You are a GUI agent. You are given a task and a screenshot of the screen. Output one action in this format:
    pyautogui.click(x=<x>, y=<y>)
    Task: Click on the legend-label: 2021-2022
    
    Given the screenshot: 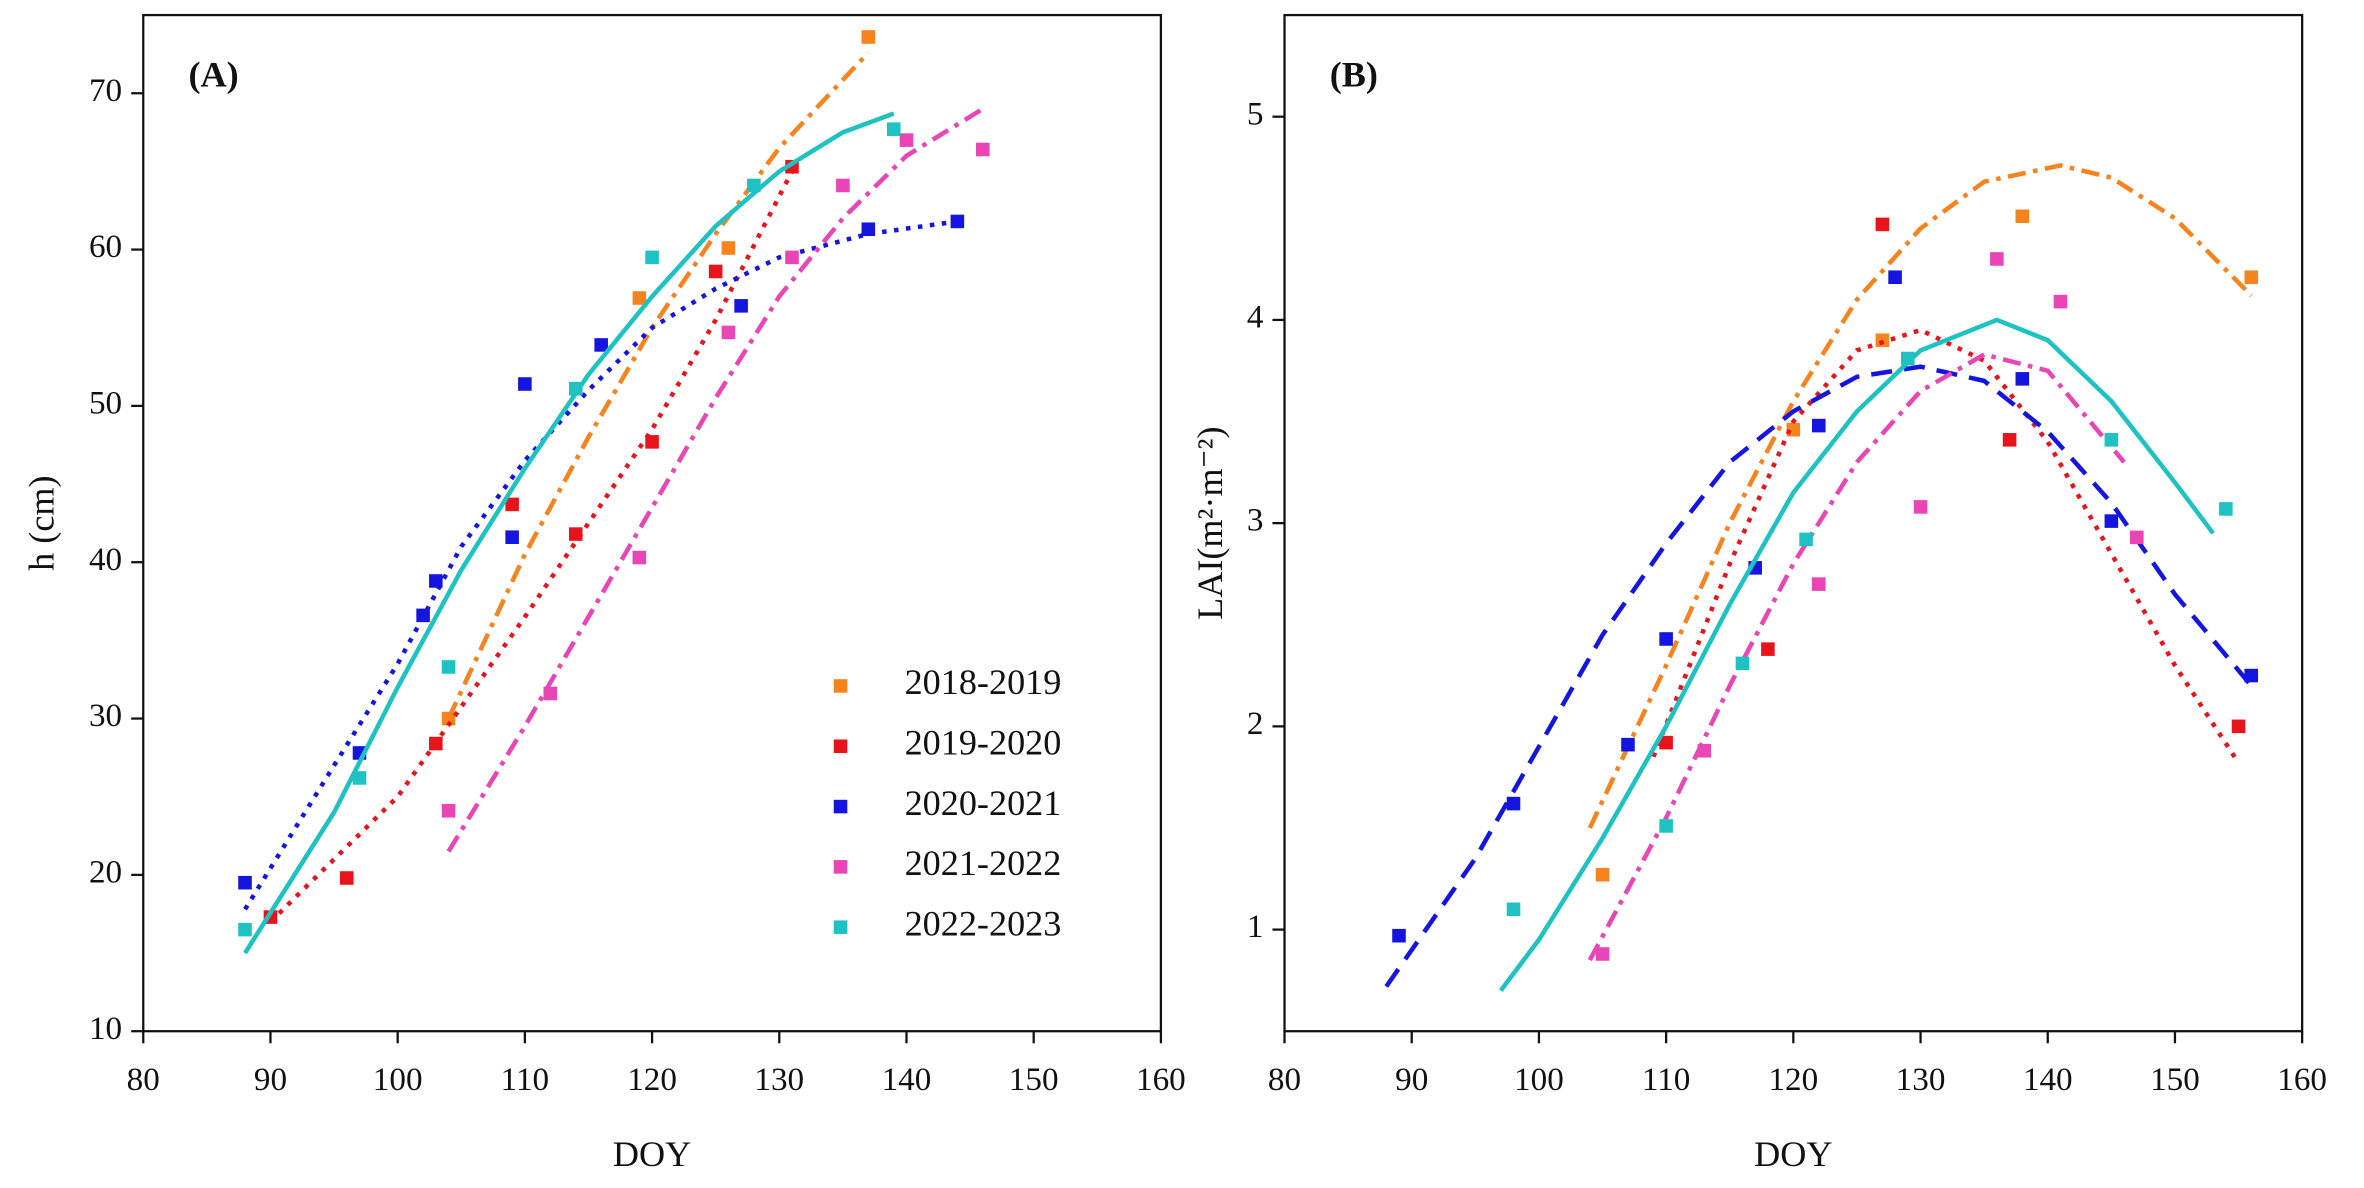 What is the action you would take?
    pyautogui.click(x=983, y=863)
    